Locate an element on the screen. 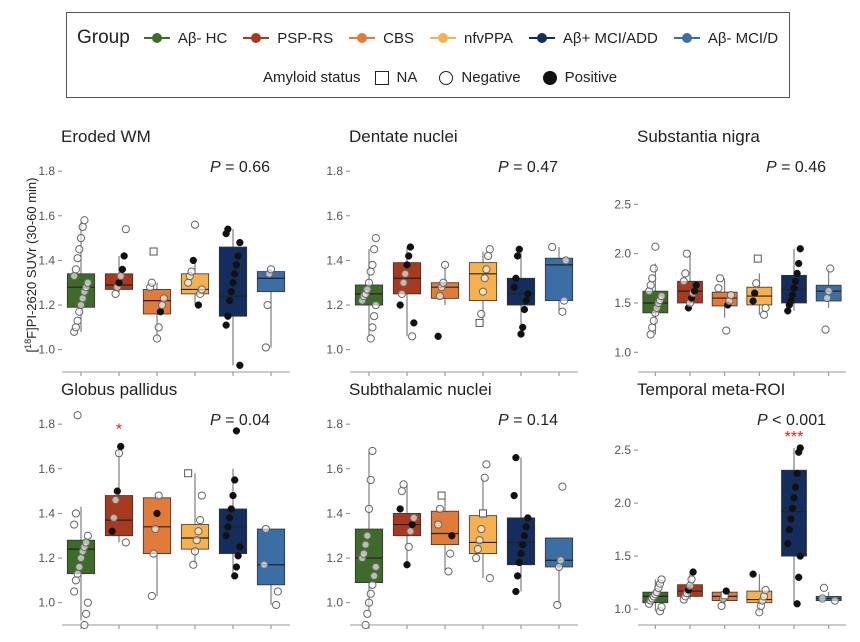  legend-item-group: PSP-RS is located at coordinates (288, 38).